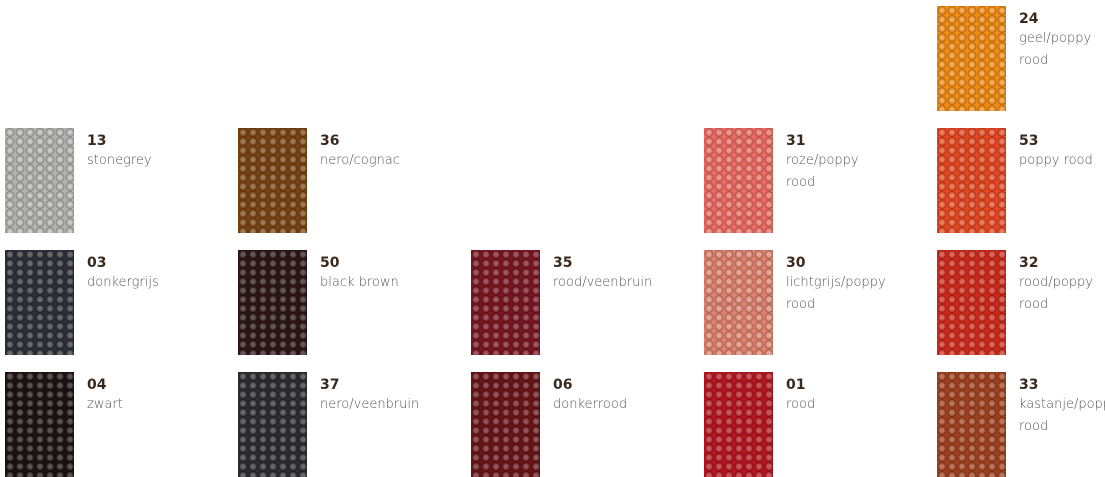 The image size is (1105, 477). I want to click on swatch-info: 35 rood/veenbruin, so click(628, 274).